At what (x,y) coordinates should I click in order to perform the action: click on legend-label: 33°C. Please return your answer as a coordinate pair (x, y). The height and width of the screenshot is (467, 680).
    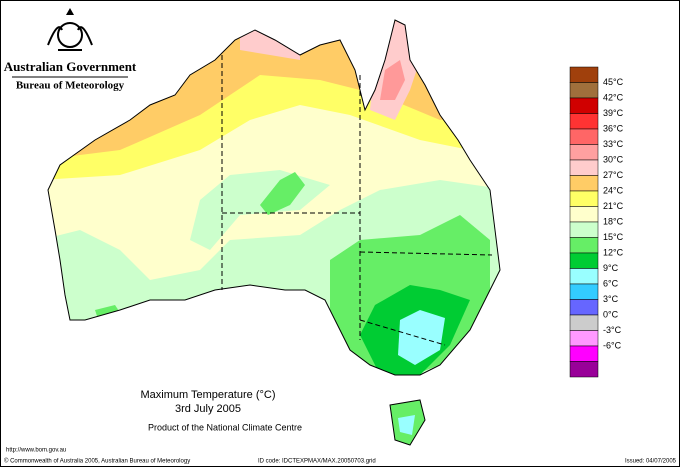
    Looking at the image, I should click on (613, 144).